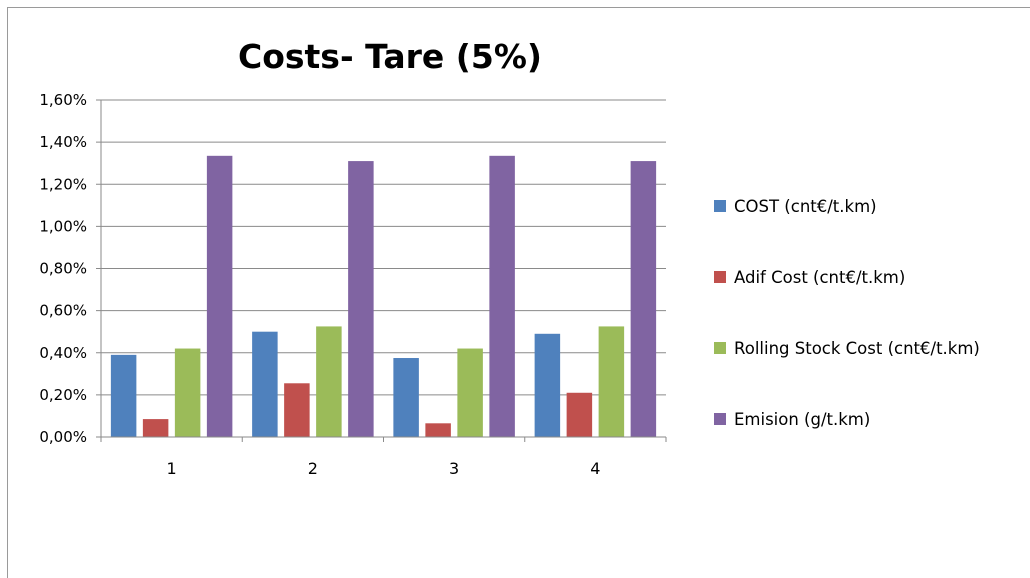  What do you see at coordinates (454, 468) in the screenshot?
I see `x-tick-label: 3` at bounding box center [454, 468].